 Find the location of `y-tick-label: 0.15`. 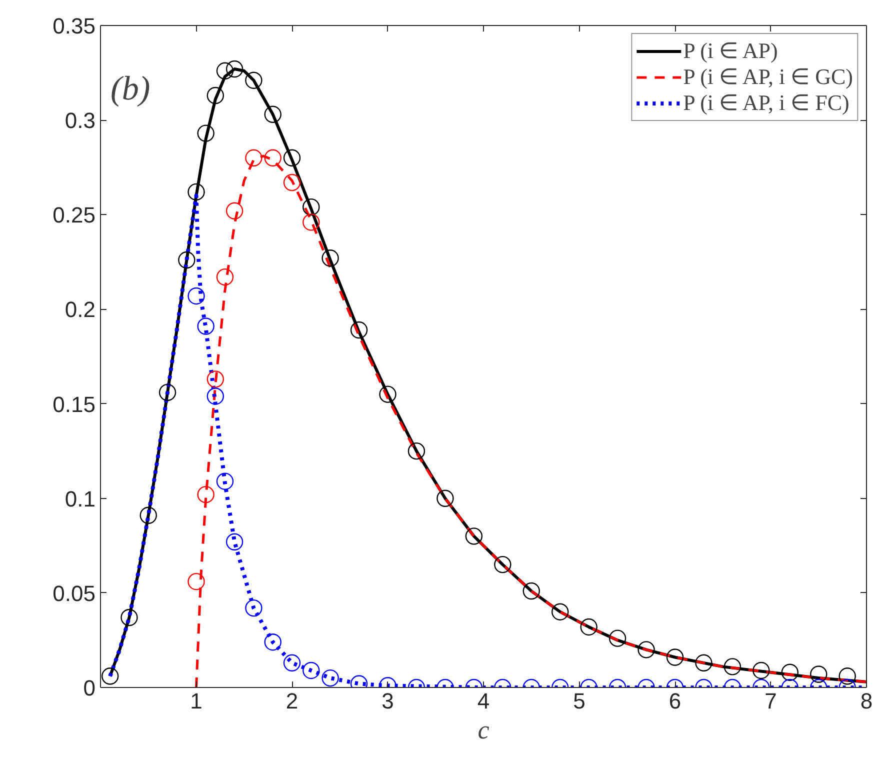

y-tick-label: 0.15 is located at coordinates (74, 404).